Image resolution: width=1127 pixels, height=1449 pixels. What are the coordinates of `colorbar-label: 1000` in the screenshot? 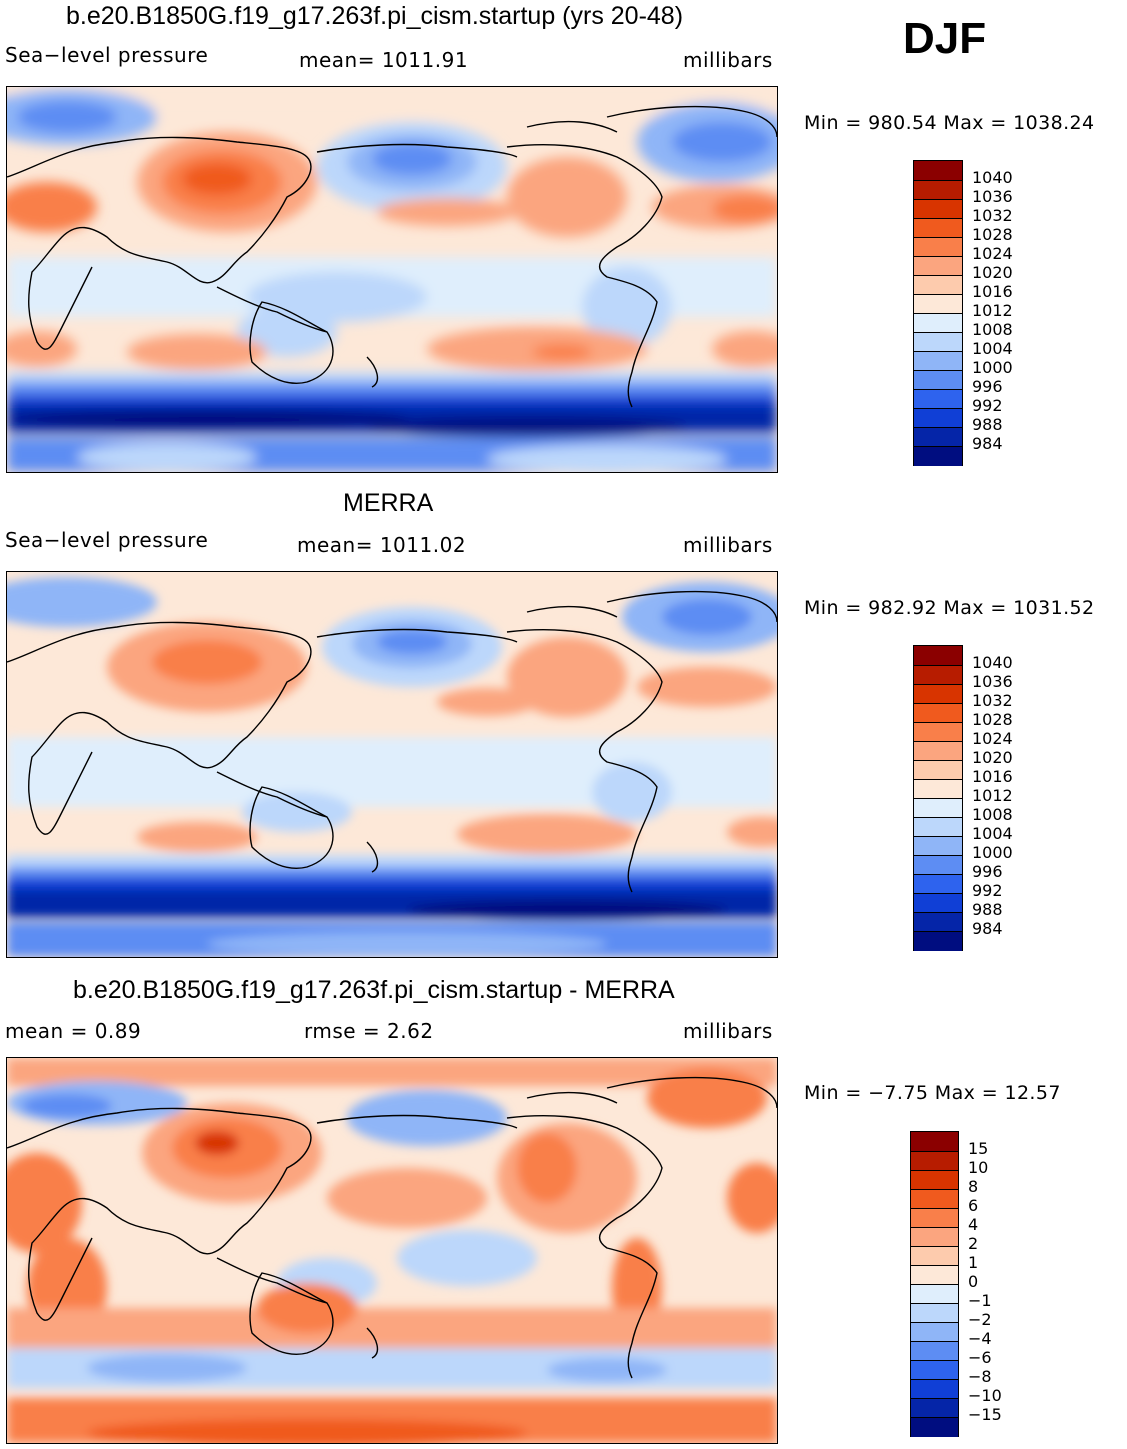 It's located at (992, 852).